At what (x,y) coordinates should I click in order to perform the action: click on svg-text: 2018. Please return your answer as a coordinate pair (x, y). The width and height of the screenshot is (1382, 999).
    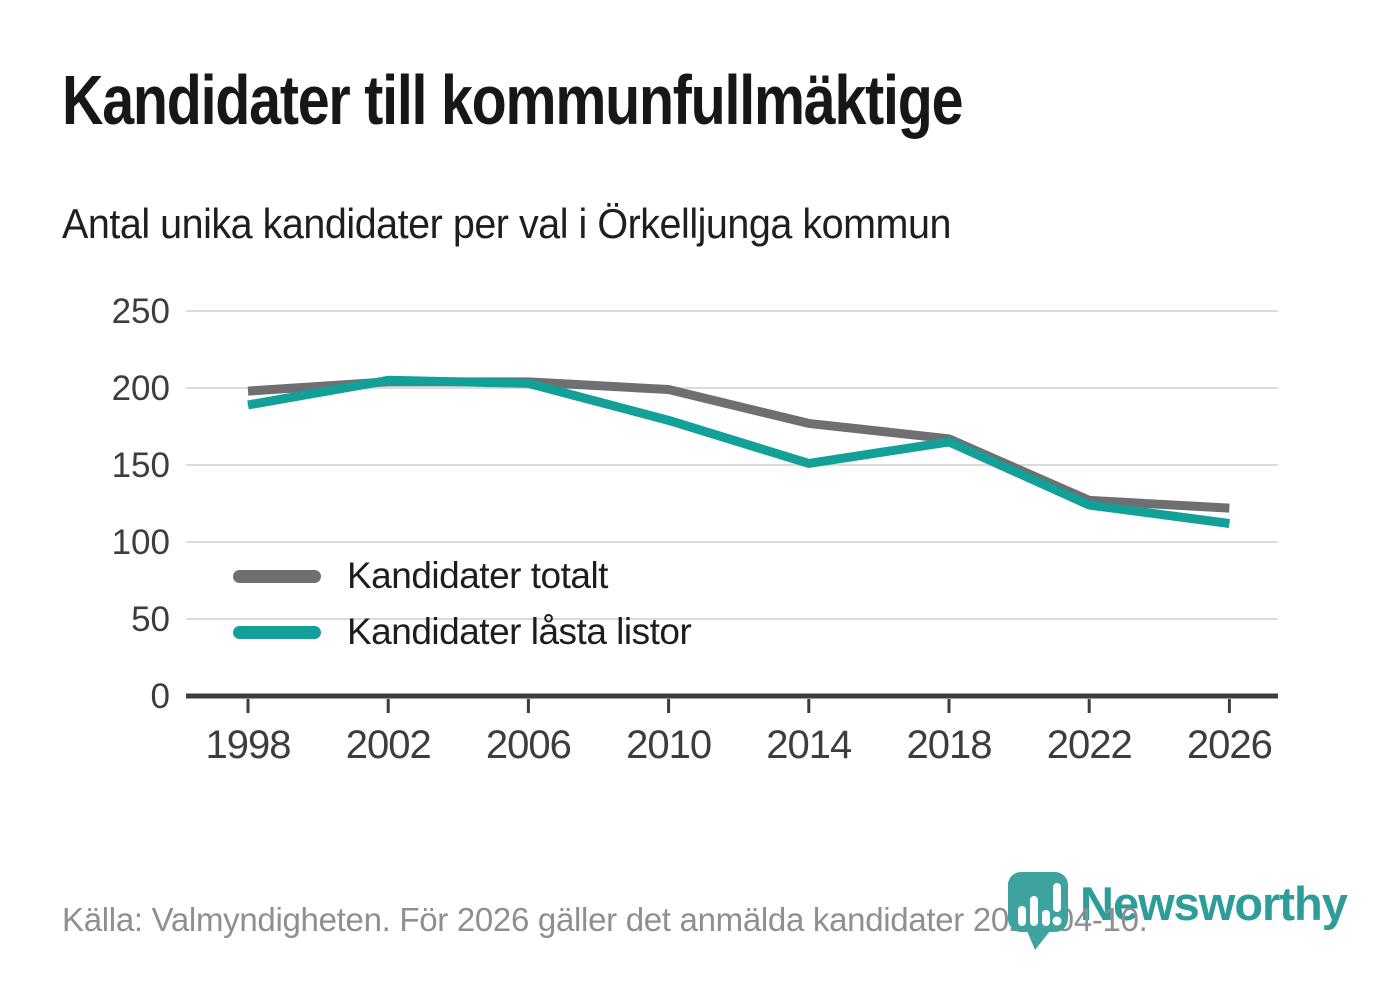
    Looking at the image, I should click on (949, 745).